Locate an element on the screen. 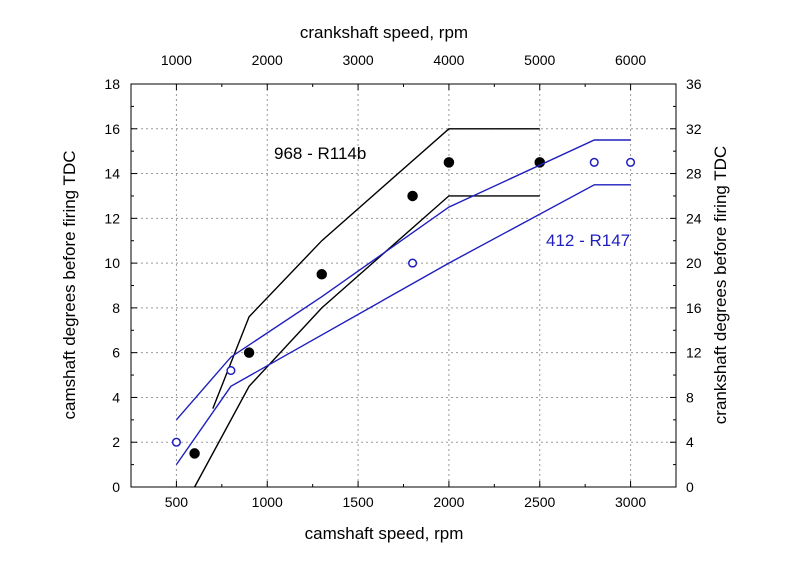 The image size is (800, 562). x-top-tick-label: 3000 is located at coordinates (358, 60).